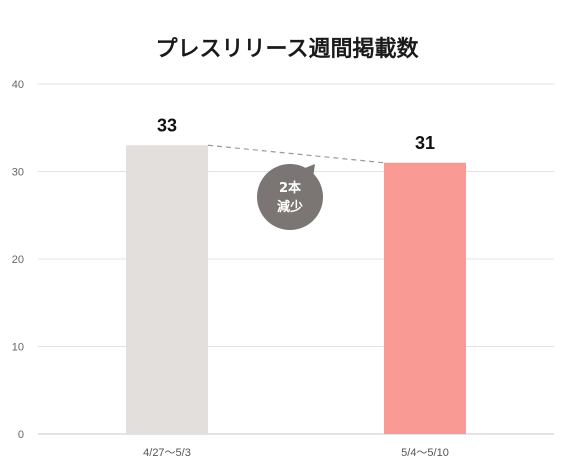 The height and width of the screenshot is (472, 574). What do you see at coordinates (296, 134) in the screenshot?
I see `data-labels: 33 31` at bounding box center [296, 134].